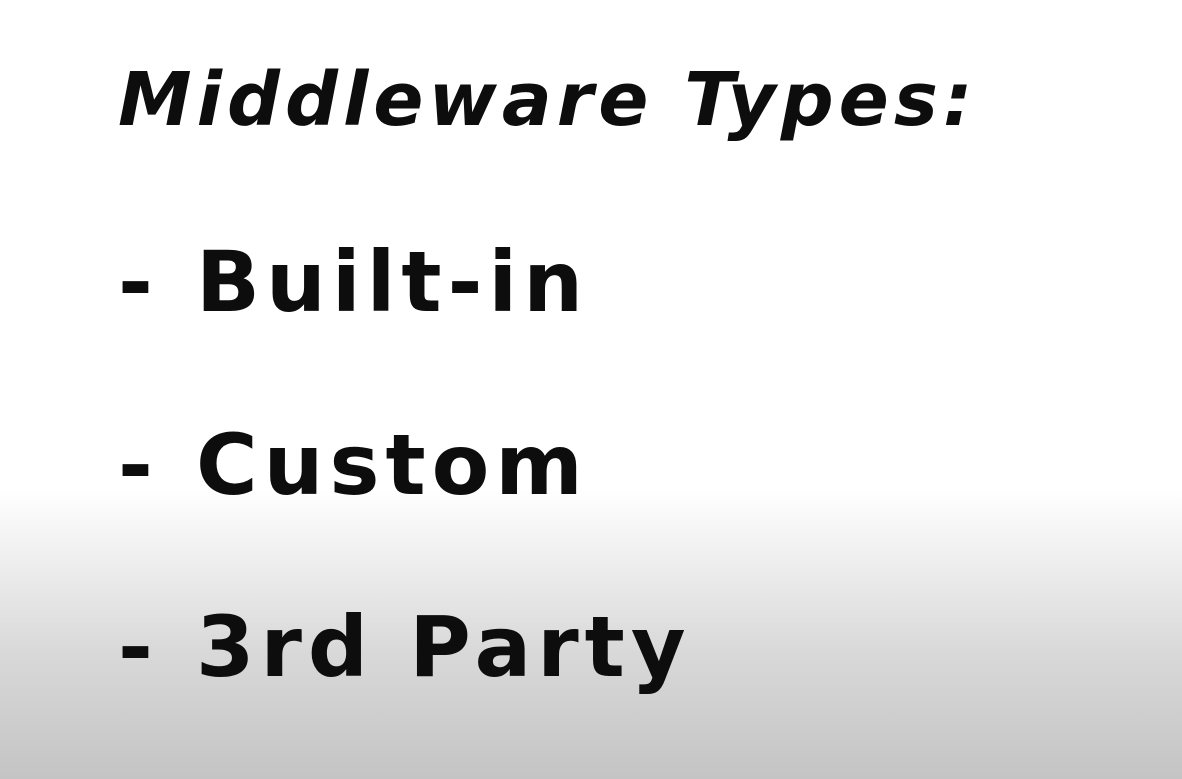 The image size is (1182, 779). What do you see at coordinates (444, 647) in the screenshot?
I see `list-item-label: 3rd Party` at bounding box center [444, 647].